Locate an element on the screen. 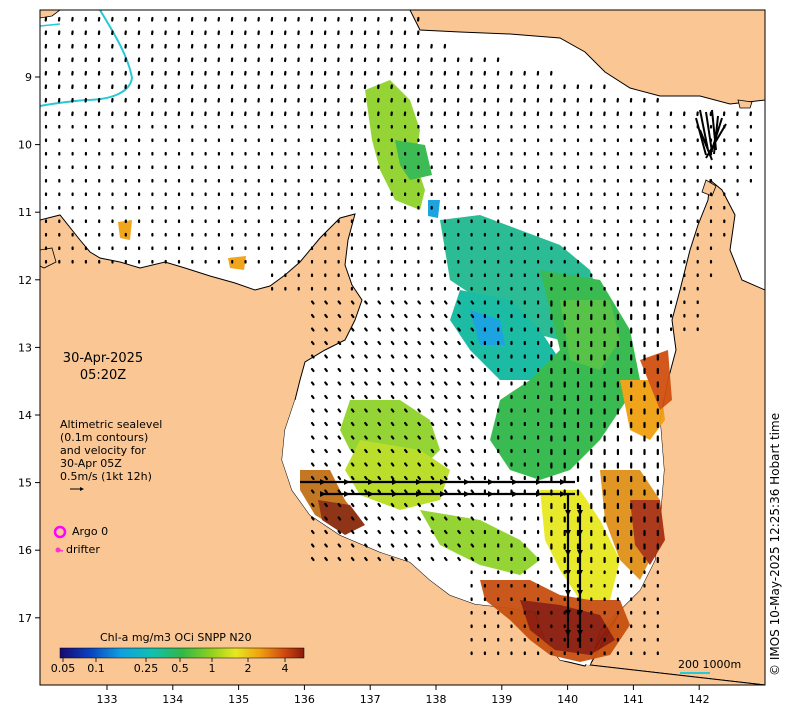 This screenshot has width=792, height=716. imos-credit: © IMOS 10-May-2025 12:25:36 Hobart time is located at coordinates (775, 544).